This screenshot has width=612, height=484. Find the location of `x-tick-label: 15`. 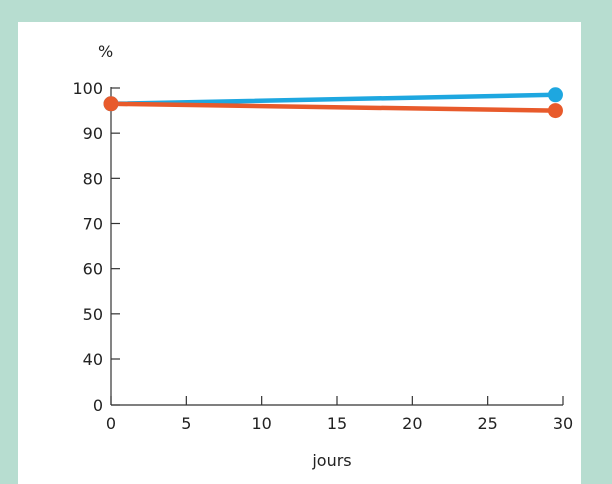

x-tick-label: 15 is located at coordinates (337, 423).